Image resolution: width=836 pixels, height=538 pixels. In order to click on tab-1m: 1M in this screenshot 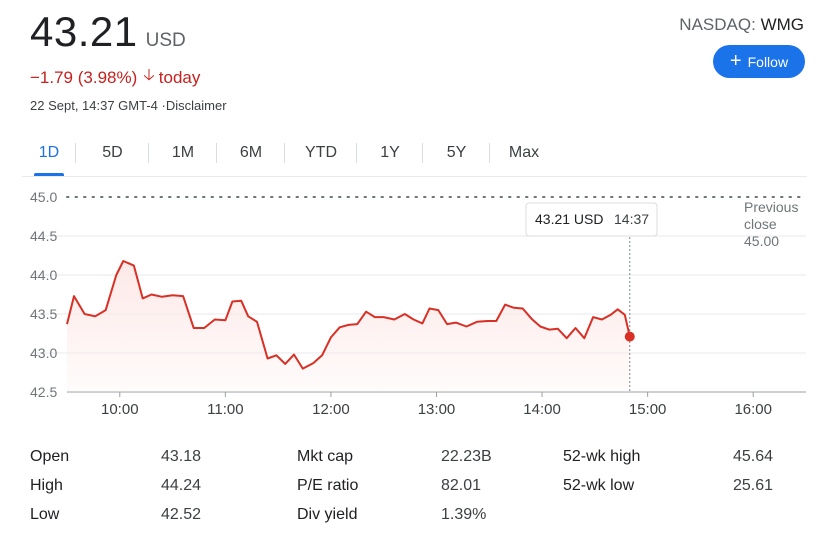, I will do `click(183, 153)`.